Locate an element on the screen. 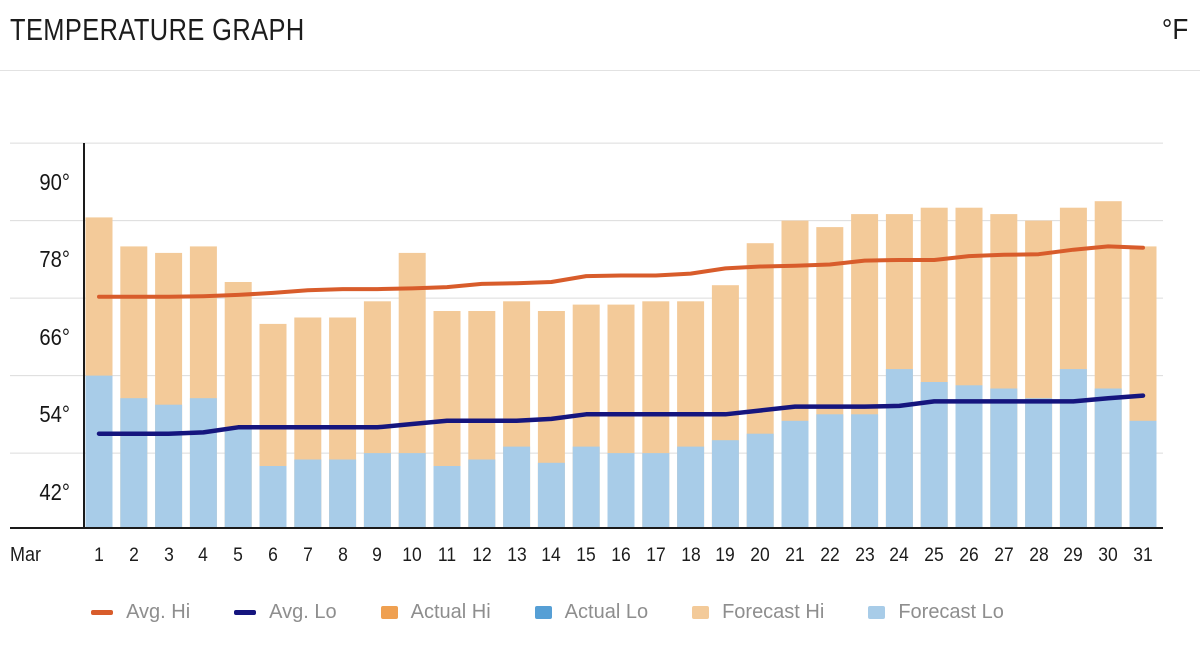 Image resolution: width=1200 pixels, height=660 pixels. y-axis-tick-label: 66° is located at coordinates (54, 337).